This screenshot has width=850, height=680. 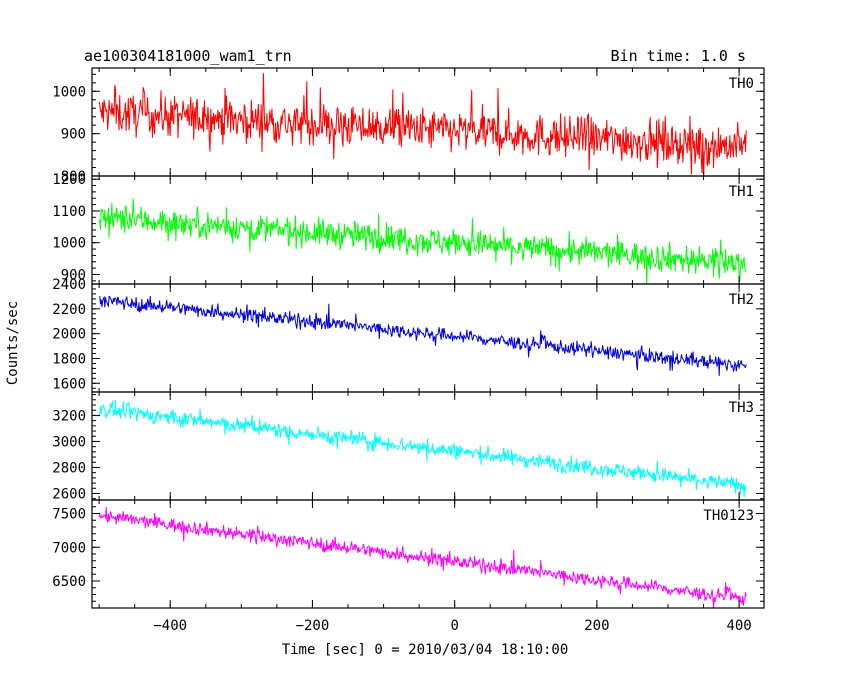 I want to click on panel-label-th2: TH2, so click(x=741, y=300).